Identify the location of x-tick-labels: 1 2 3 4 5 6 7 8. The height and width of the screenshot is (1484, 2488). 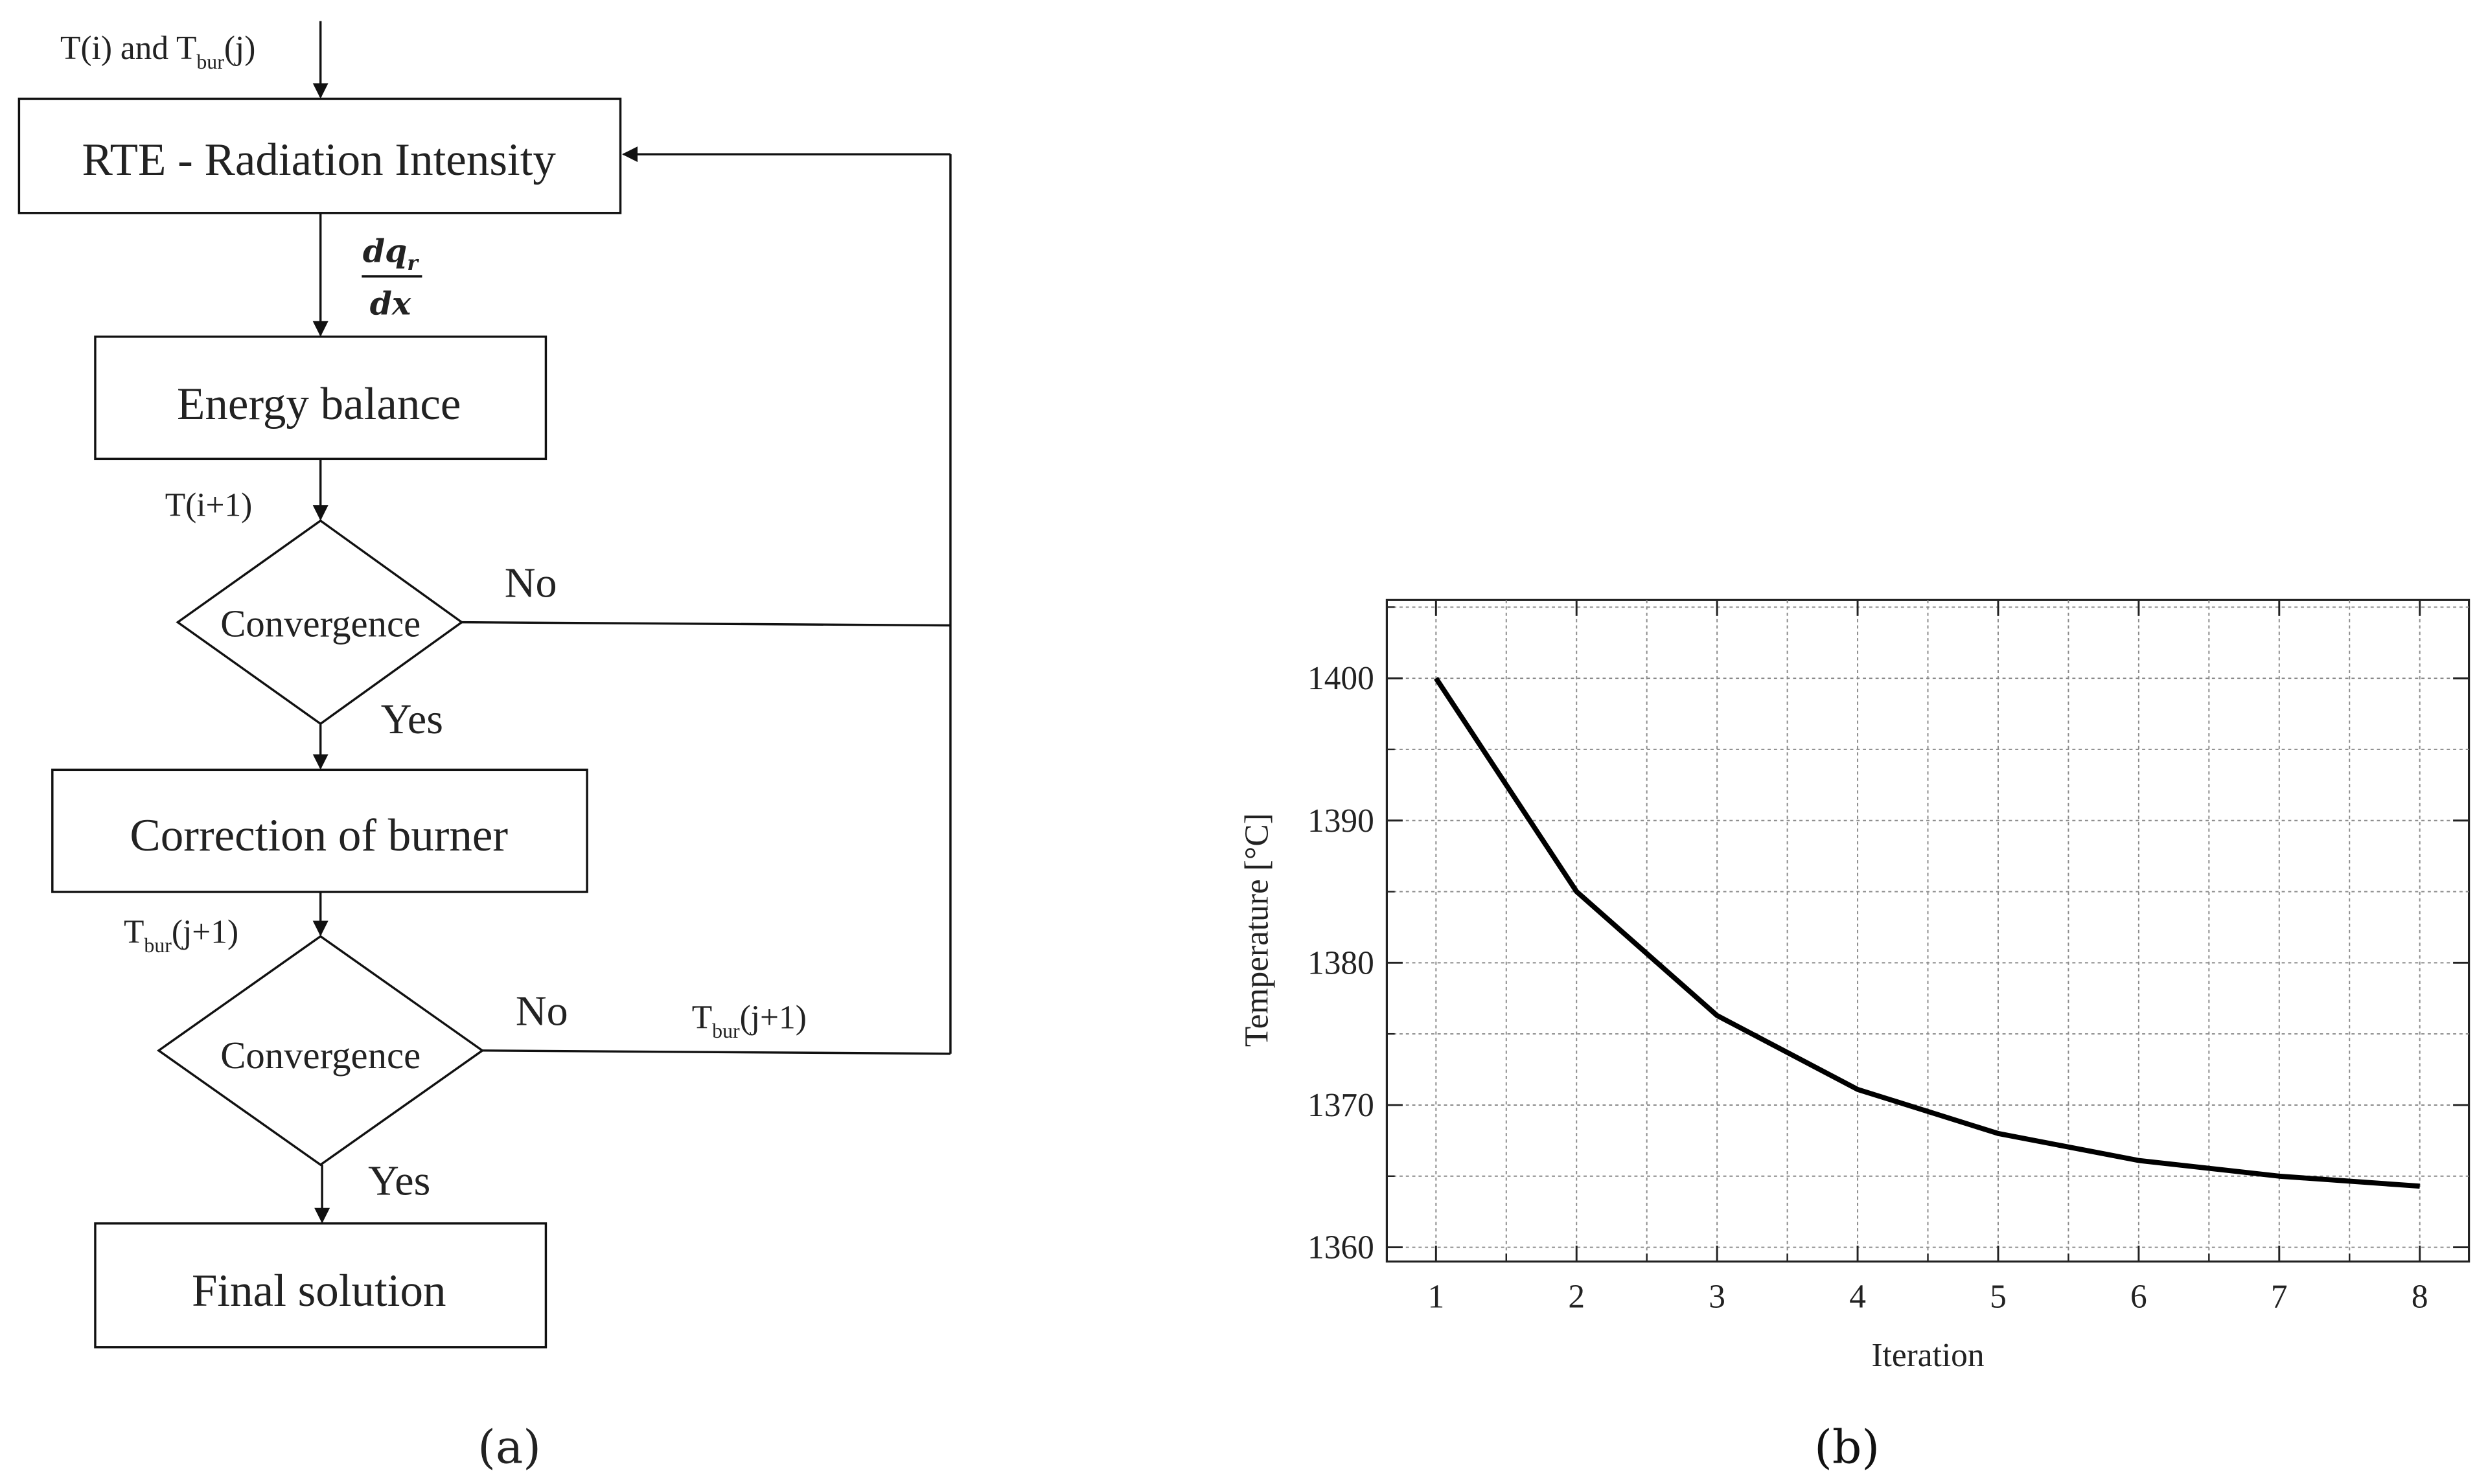
(1927, 1297).